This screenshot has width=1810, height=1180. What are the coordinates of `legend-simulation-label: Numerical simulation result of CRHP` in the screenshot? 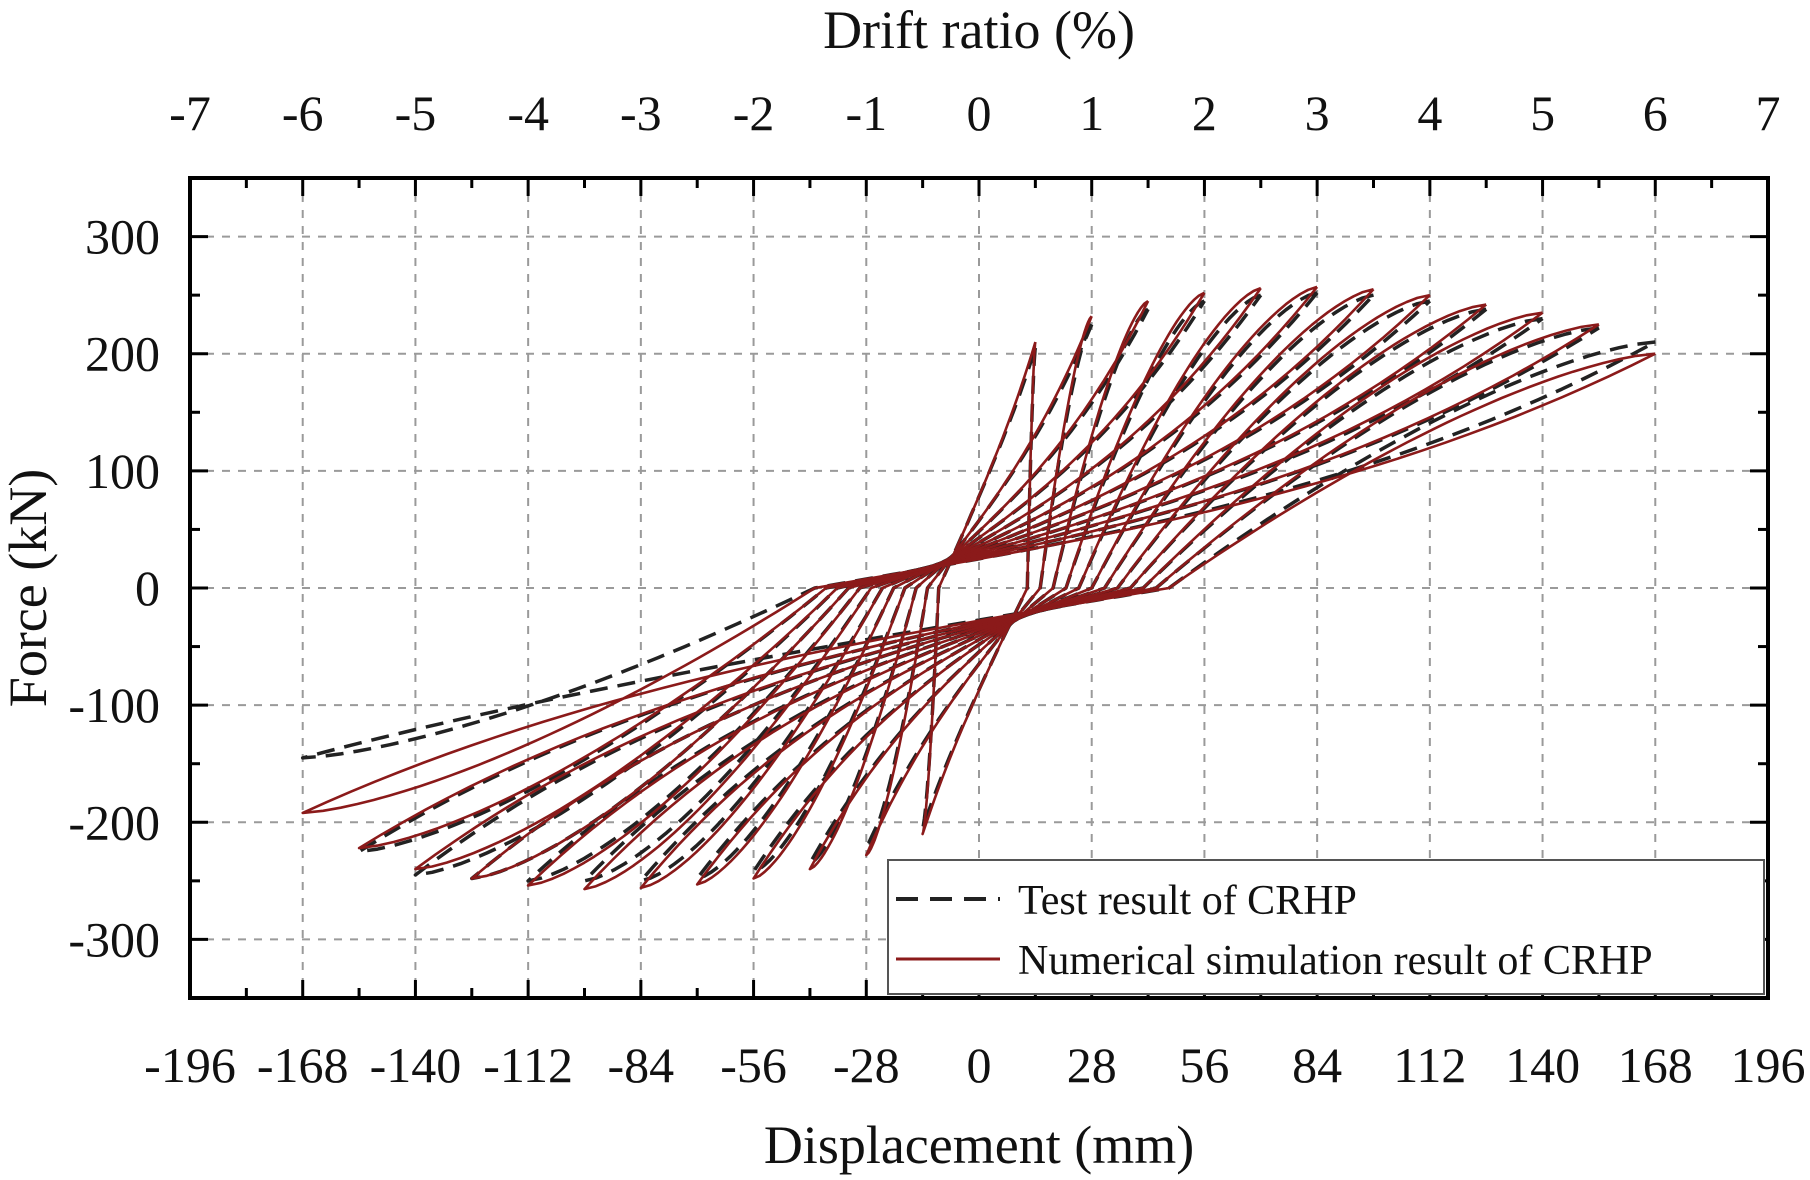 It's located at (1335, 961).